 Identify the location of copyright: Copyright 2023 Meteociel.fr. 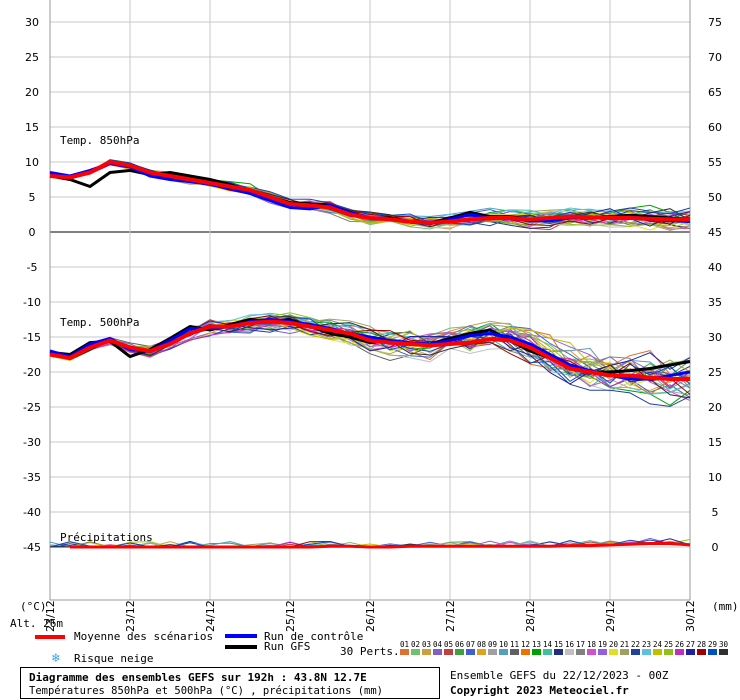
(539, 690).